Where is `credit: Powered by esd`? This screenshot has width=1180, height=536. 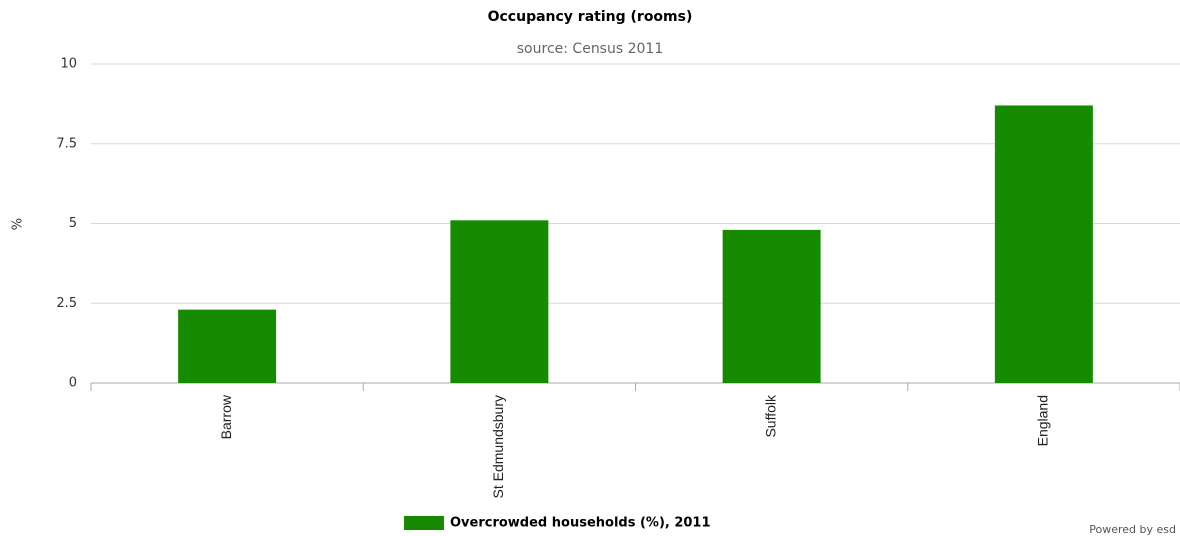
credit: Powered by esd is located at coordinates (1132, 529).